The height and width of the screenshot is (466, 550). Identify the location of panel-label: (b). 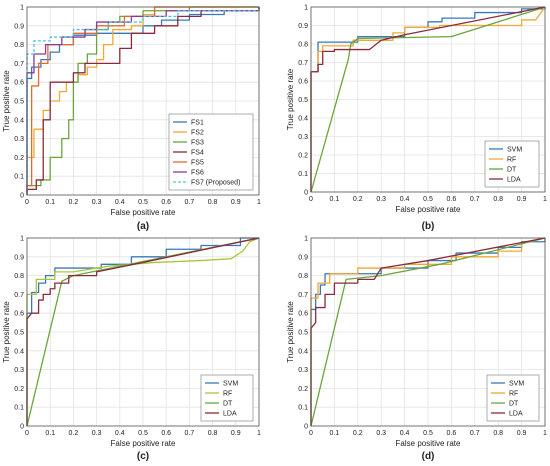
(428, 226).